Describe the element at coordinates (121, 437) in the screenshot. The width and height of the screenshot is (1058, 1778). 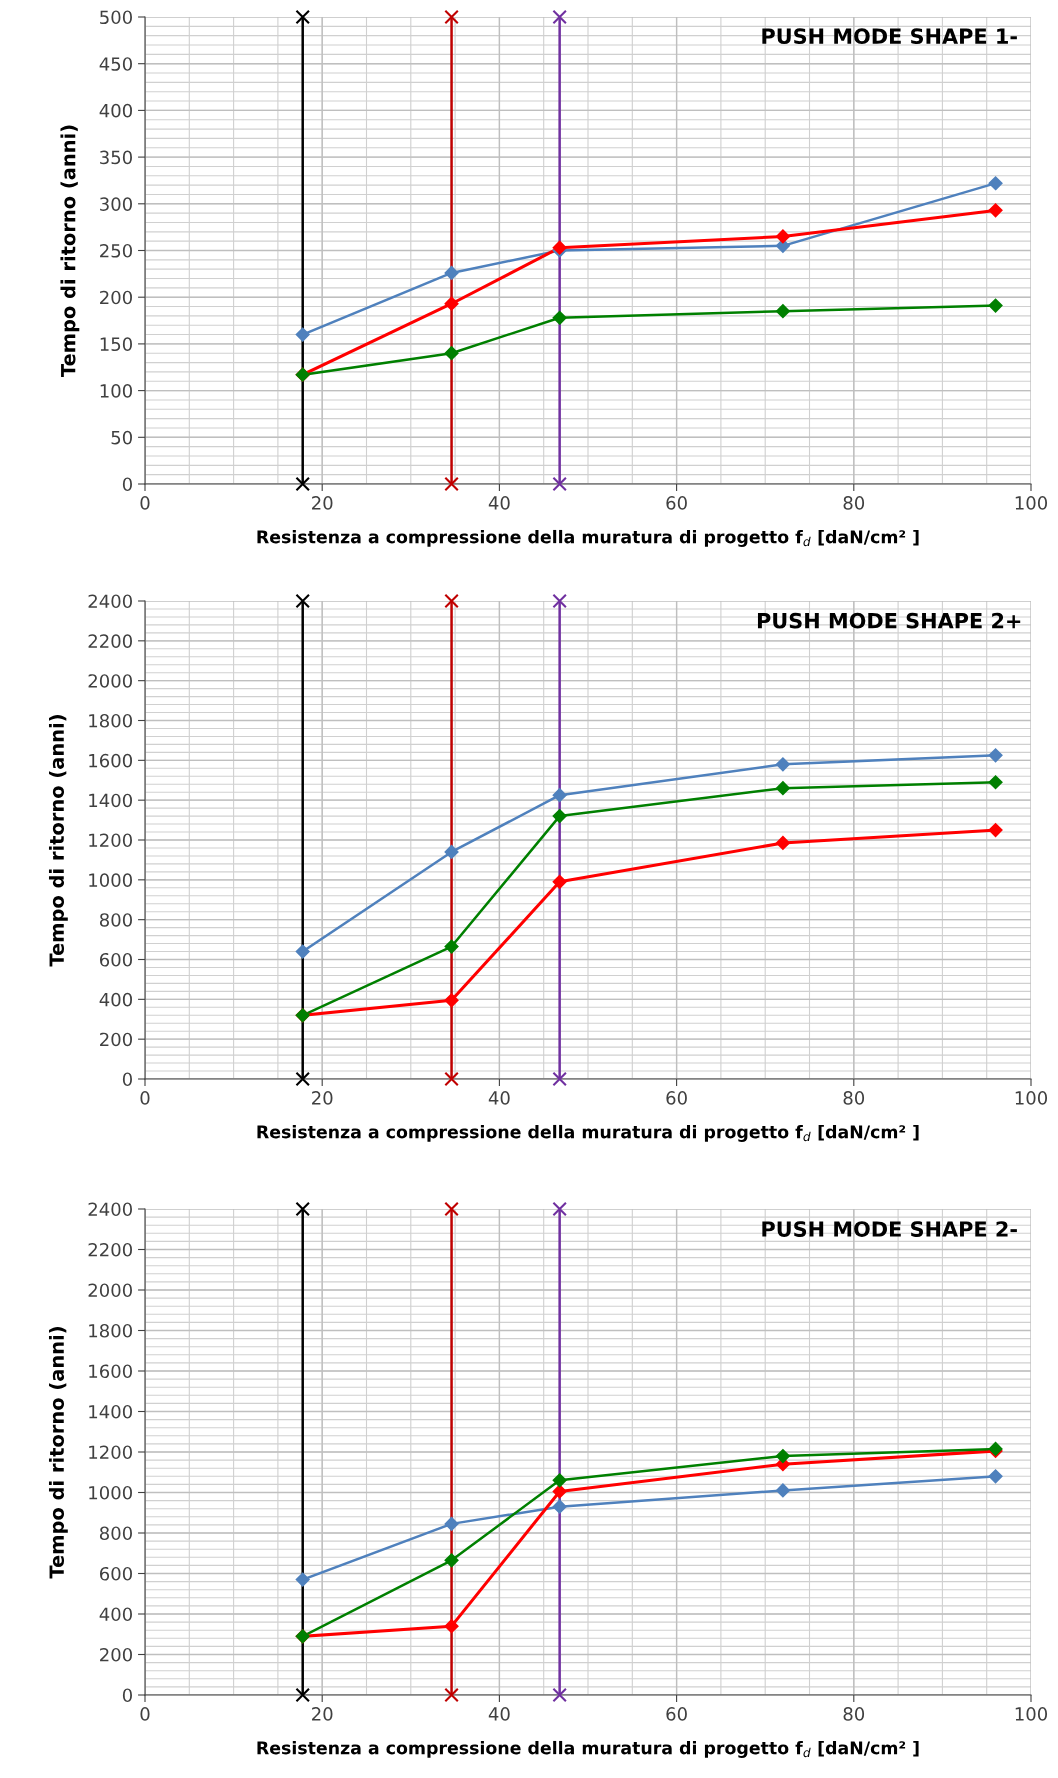
I see `y-tick-label: 50` at that location.